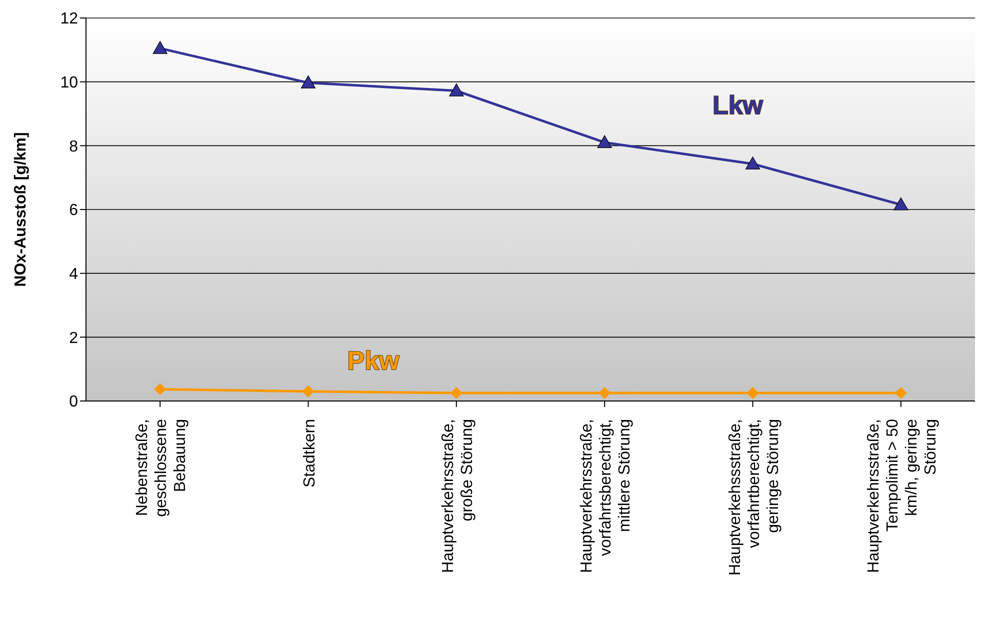 The image size is (983, 617). Describe the element at coordinates (902, 495) in the screenshot. I see `x-tick-label: Hauptverkehrsstraße, Tempolimit > 50 km/h, geringe Störung` at that location.